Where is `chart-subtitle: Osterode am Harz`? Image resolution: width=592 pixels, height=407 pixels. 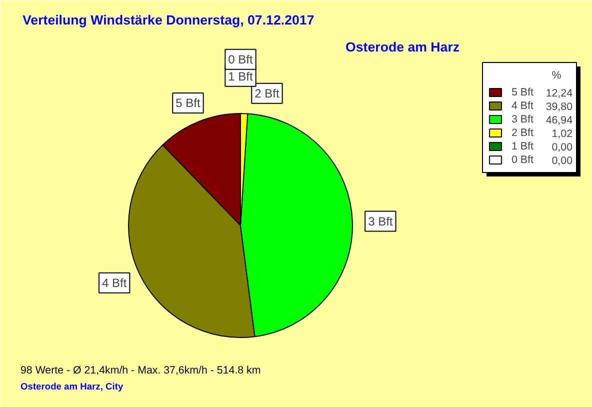
chart-subtitle: Osterode am Harz is located at coordinates (403, 47).